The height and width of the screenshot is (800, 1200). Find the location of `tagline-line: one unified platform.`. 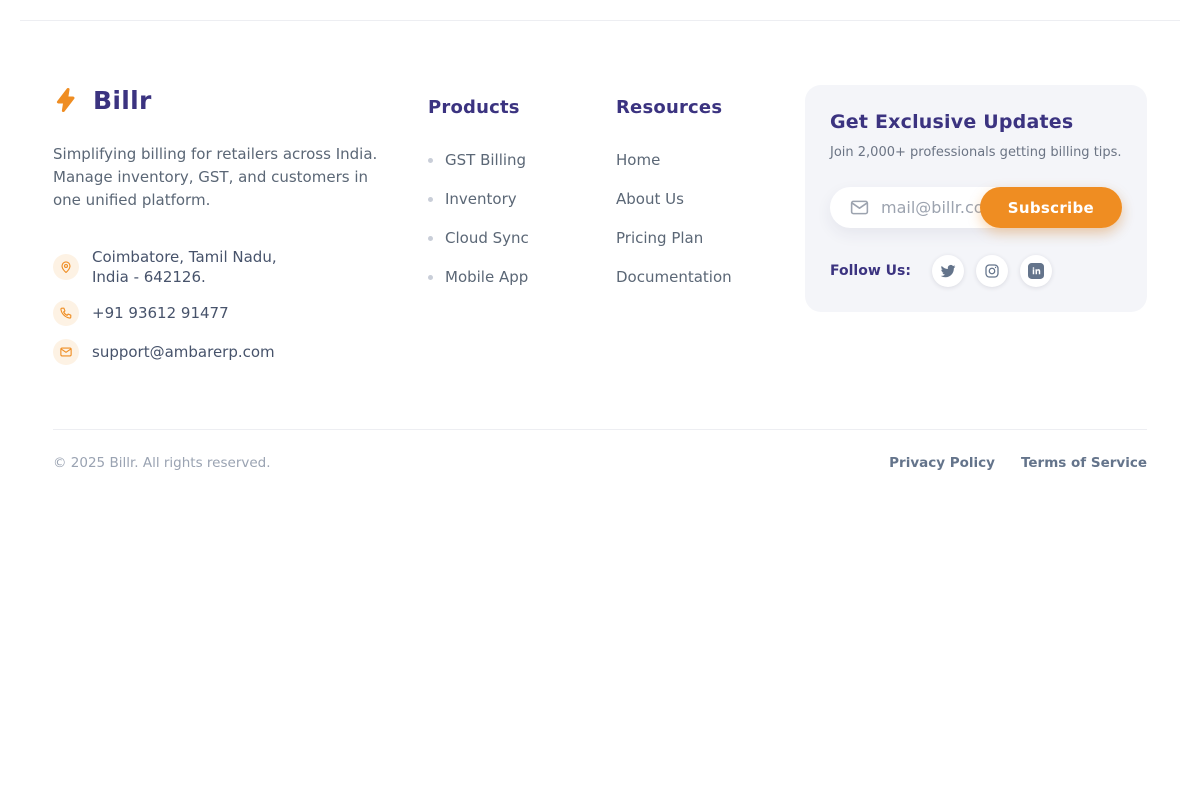

tagline-line: one unified platform. is located at coordinates (132, 200).